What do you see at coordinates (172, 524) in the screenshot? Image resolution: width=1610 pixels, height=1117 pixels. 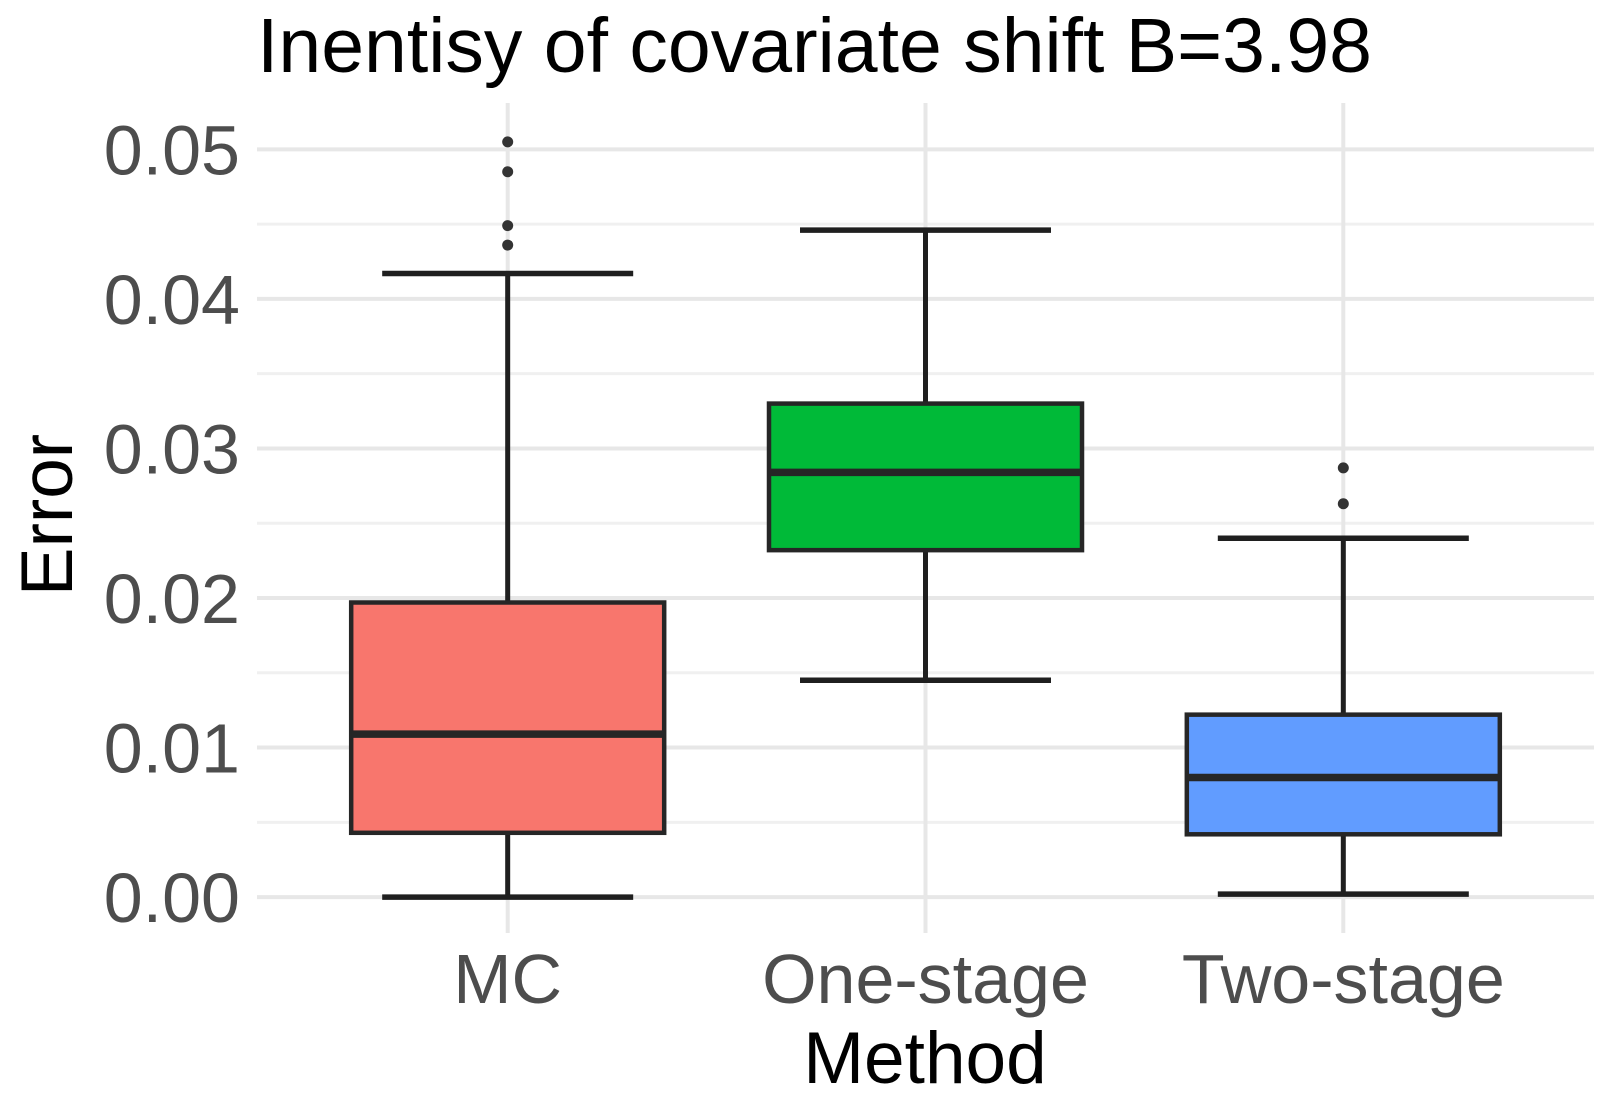 I see `y-axis-tick-labels: 0.00 0.01 0.02 0.03 0.04 0.05` at bounding box center [172, 524].